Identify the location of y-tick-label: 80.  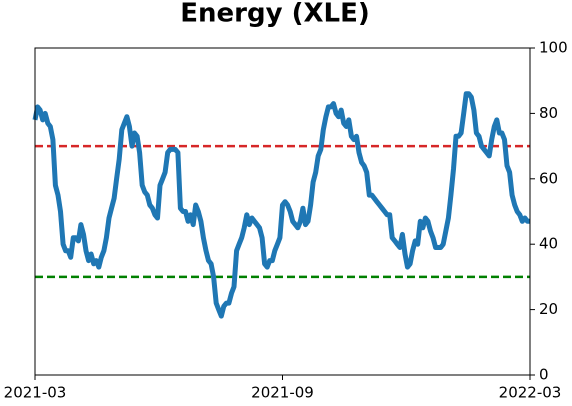
(548, 113).